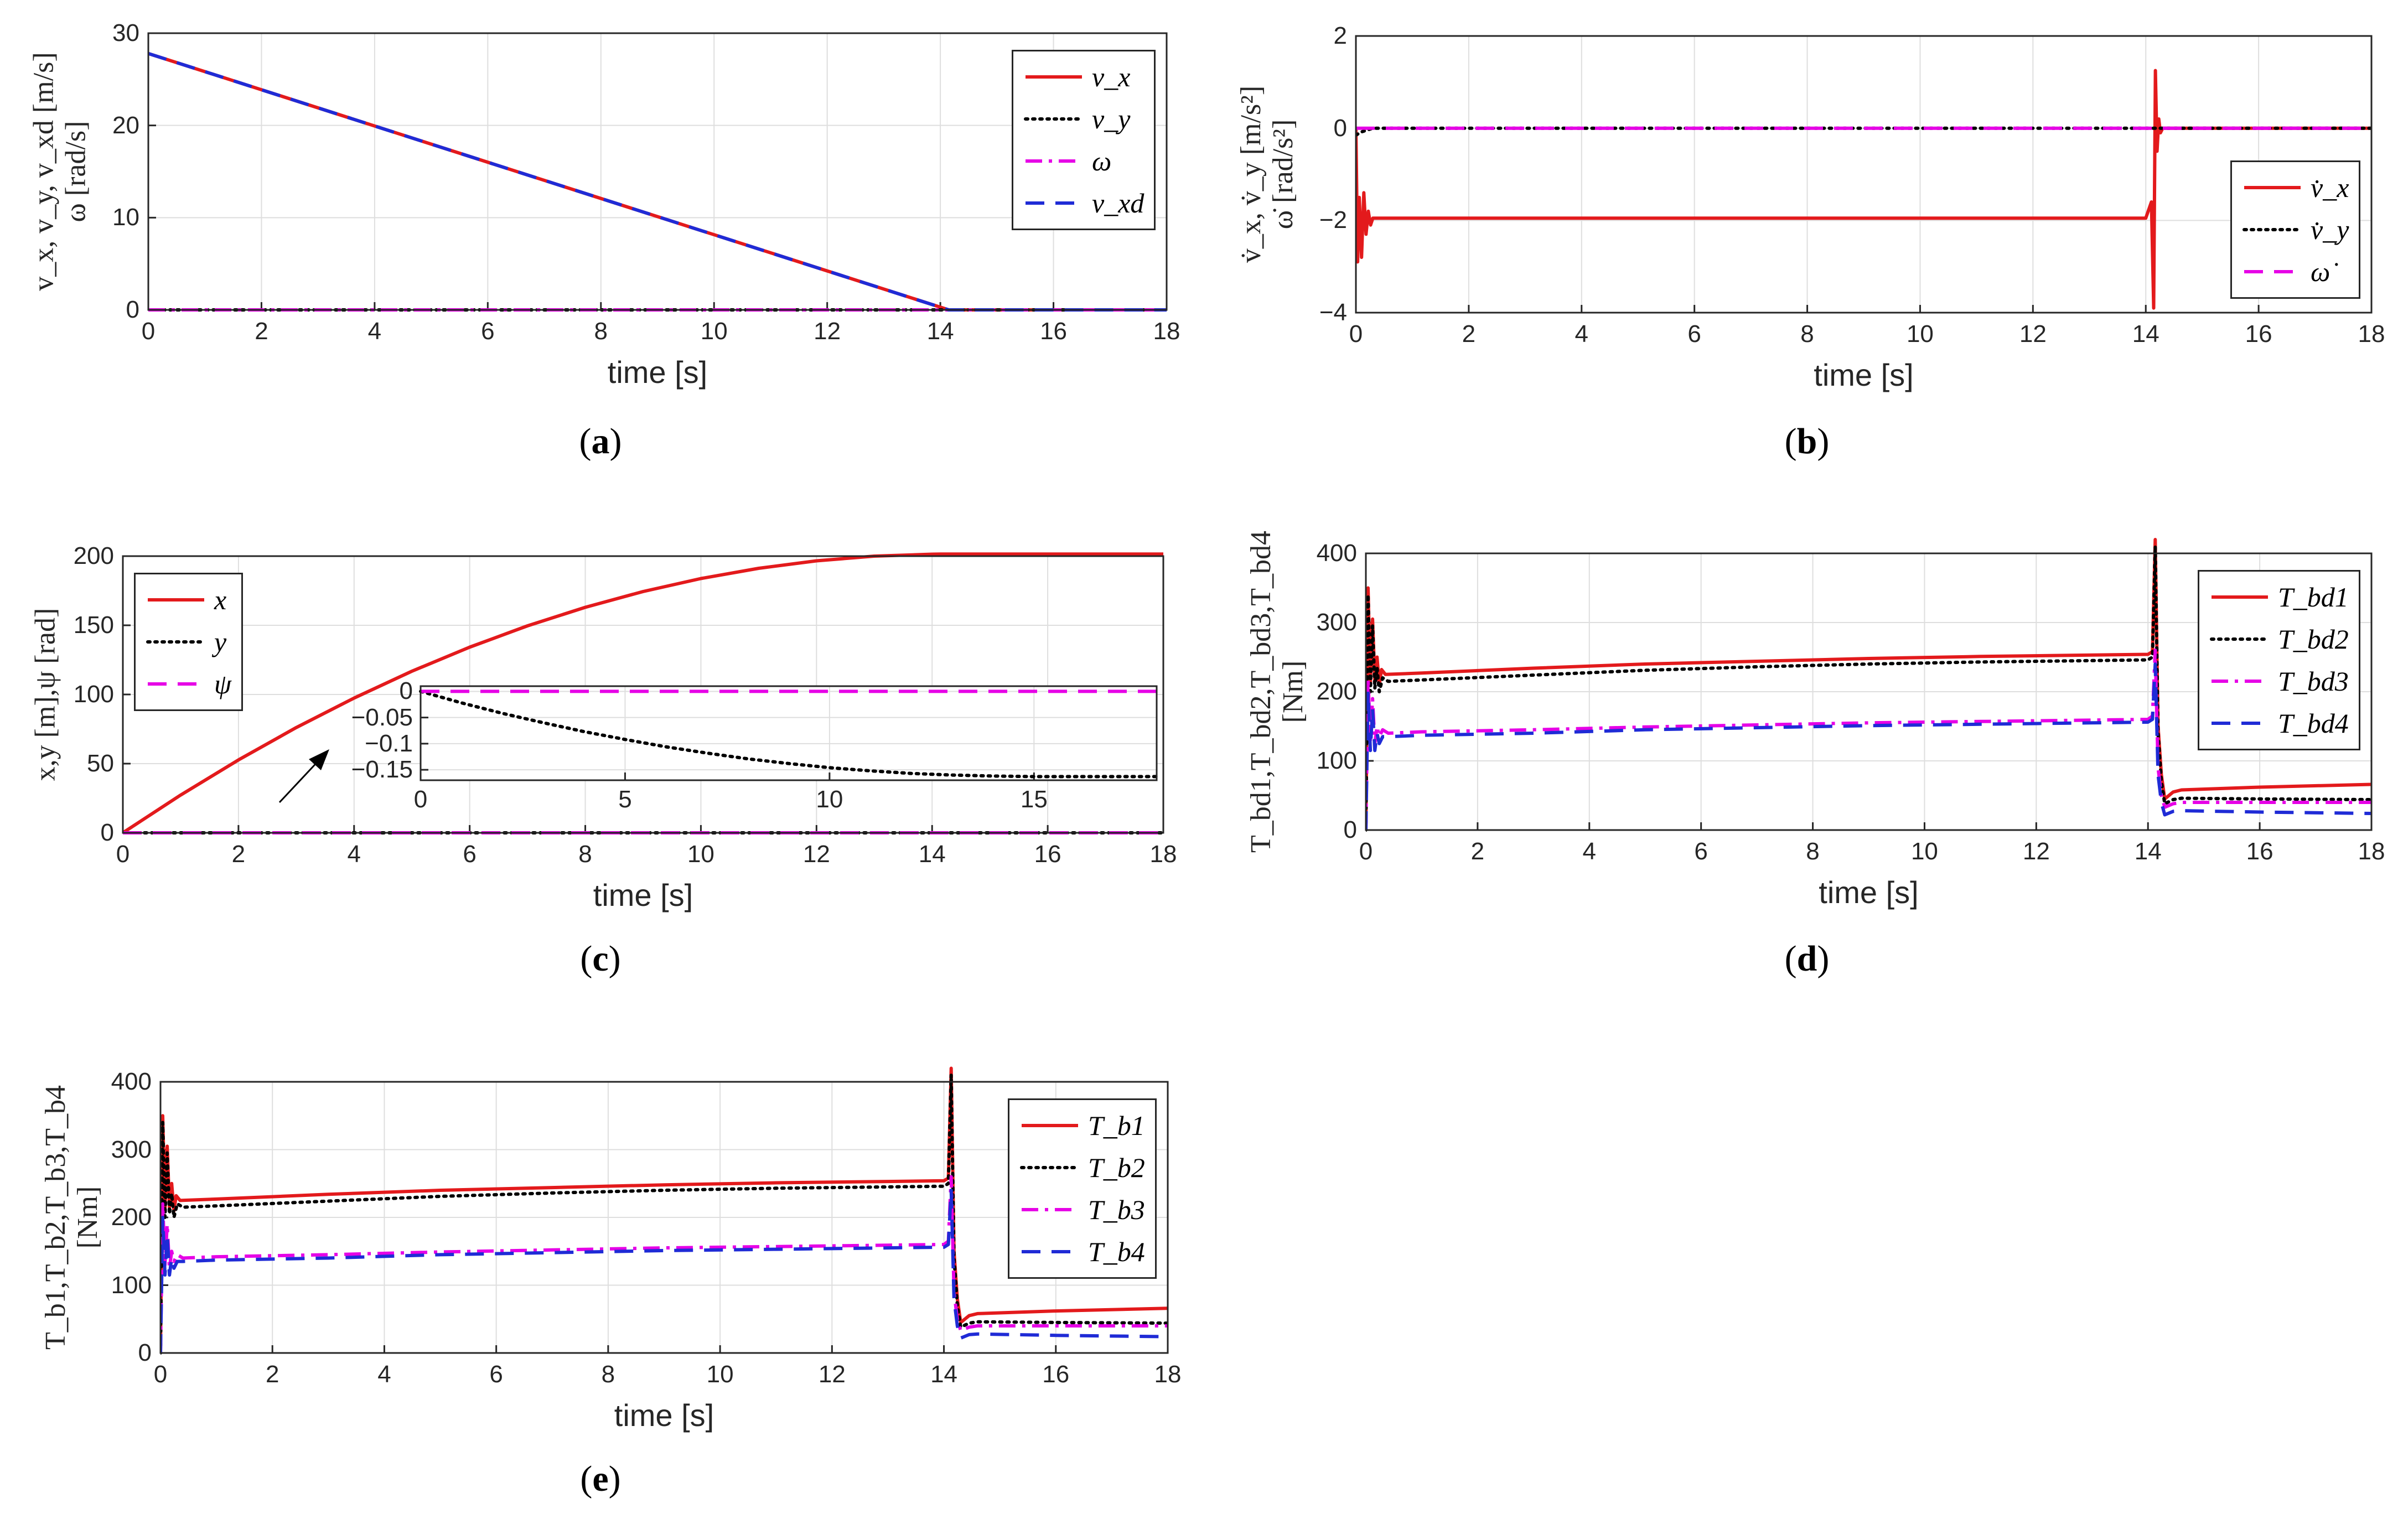 Image resolution: width=2403 pixels, height=1540 pixels. What do you see at coordinates (701, 854) in the screenshot?
I see `chart-c-xtick-label-5: 10` at bounding box center [701, 854].